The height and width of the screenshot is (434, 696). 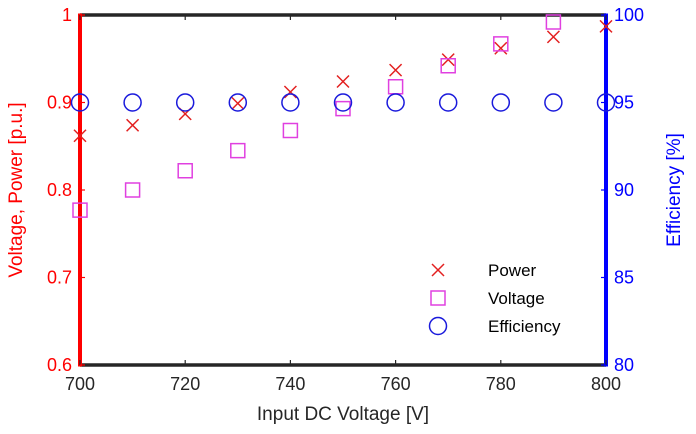 What do you see at coordinates (16, 189) in the screenshot?
I see `left-y-axis-title: Voltage, Power [p.u.]` at bounding box center [16, 189].